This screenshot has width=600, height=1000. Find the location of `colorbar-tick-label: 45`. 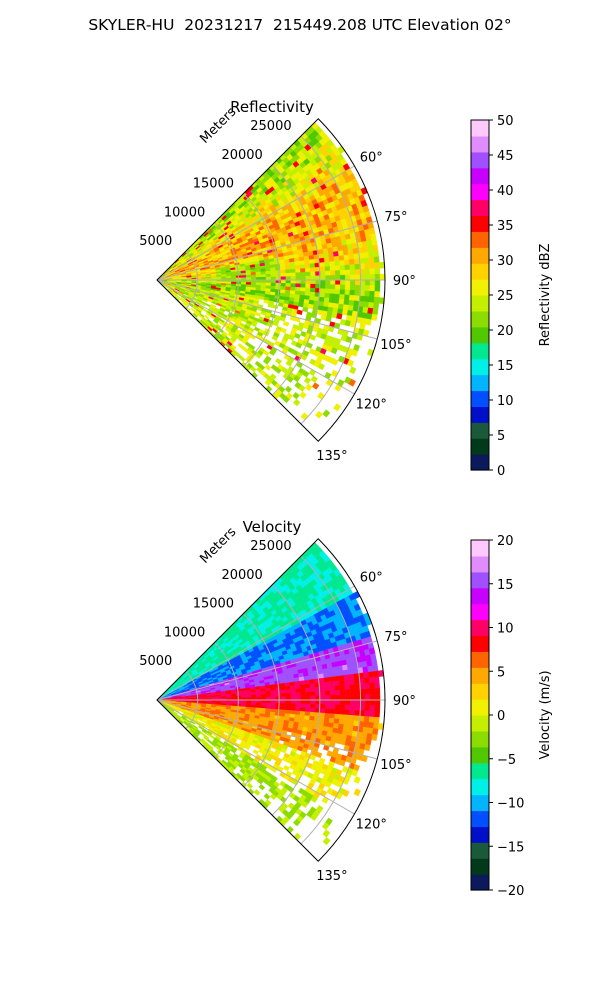

colorbar-tick-label: 45 is located at coordinates (505, 156).